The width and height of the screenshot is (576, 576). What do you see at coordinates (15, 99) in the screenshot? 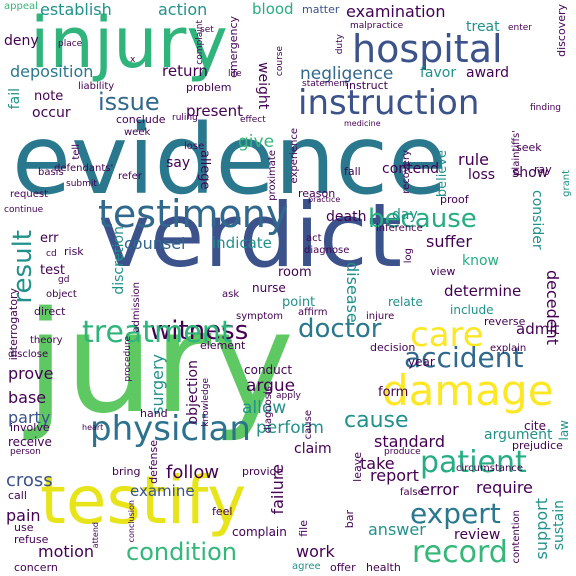
I see `word-fail: fail` at bounding box center [15, 99].